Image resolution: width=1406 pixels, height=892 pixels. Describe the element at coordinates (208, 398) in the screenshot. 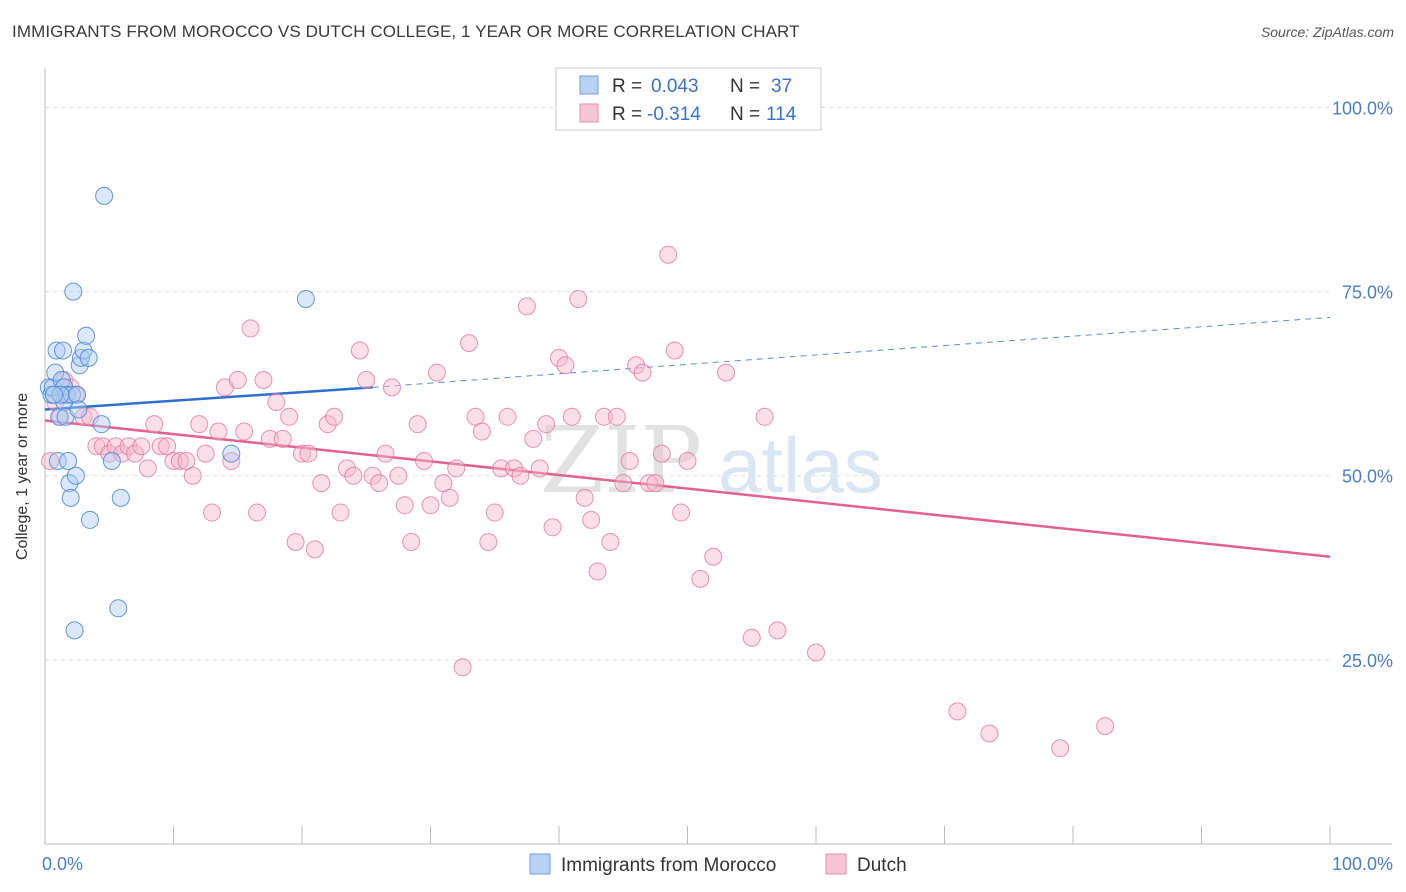

I see `morocco-trendline` at that location.